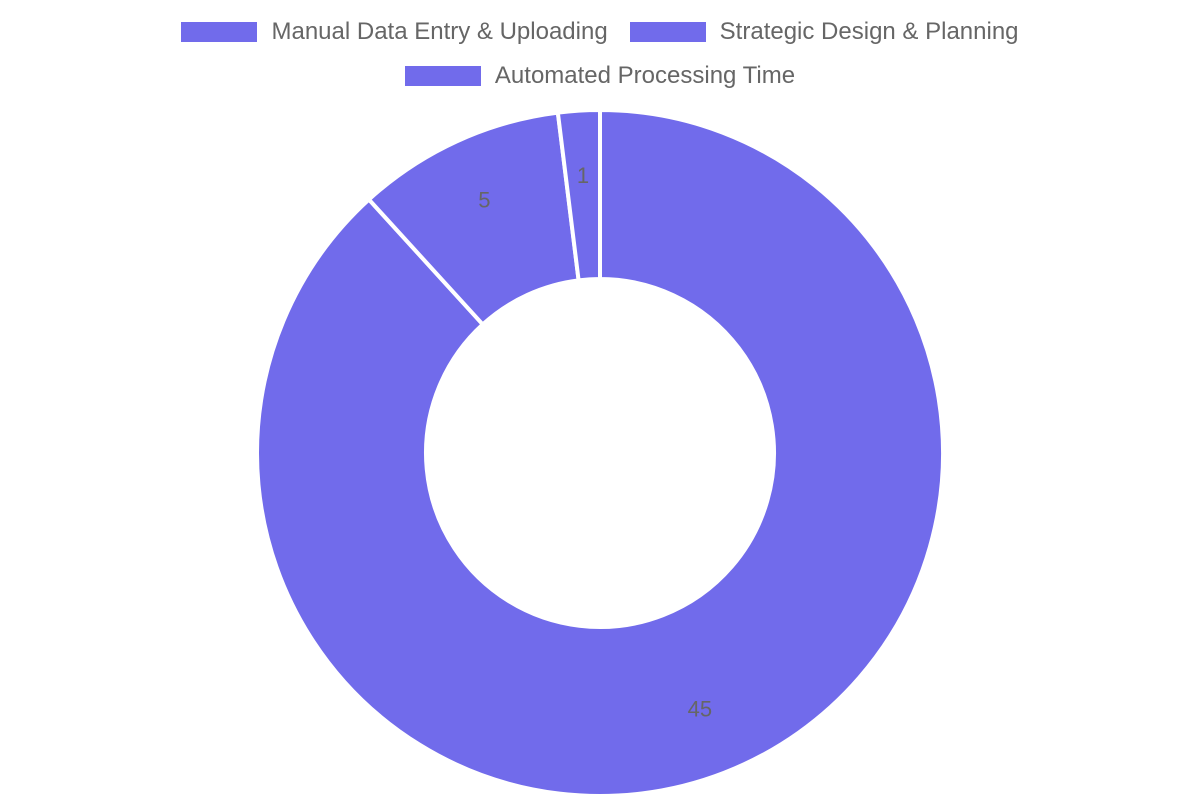 The width and height of the screenshot is (1200, 800). I want to click on legend-swatch-manual-data-entry, so click(219, 32).